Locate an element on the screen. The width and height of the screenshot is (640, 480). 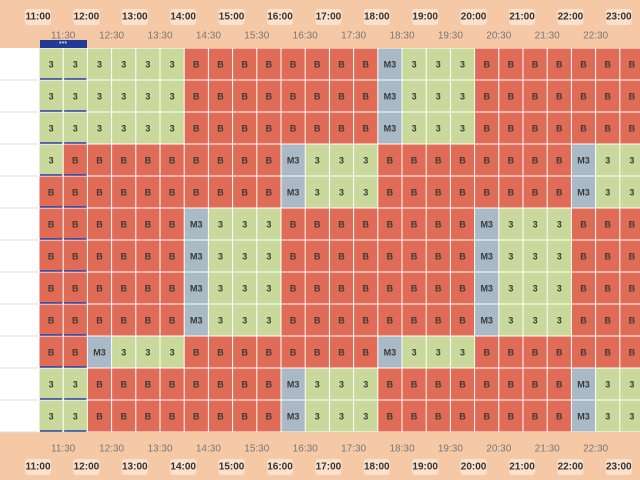
hour-label: 22:00 is located at coordinates (571, 17).